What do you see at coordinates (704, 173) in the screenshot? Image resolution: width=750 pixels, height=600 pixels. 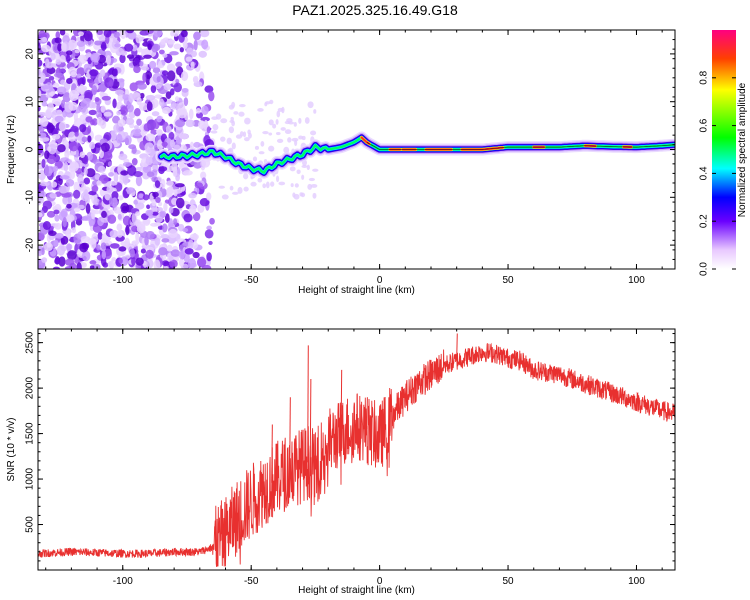 I see `colorbar-tick-label: 0.4` at bounding box center [704, 173].